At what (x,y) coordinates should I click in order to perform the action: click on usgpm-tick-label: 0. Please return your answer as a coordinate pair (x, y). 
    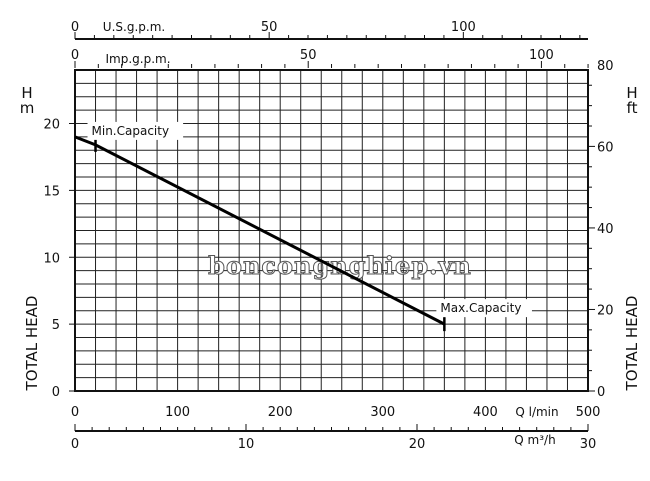
    Looking at the image, I should click on (75, 27).